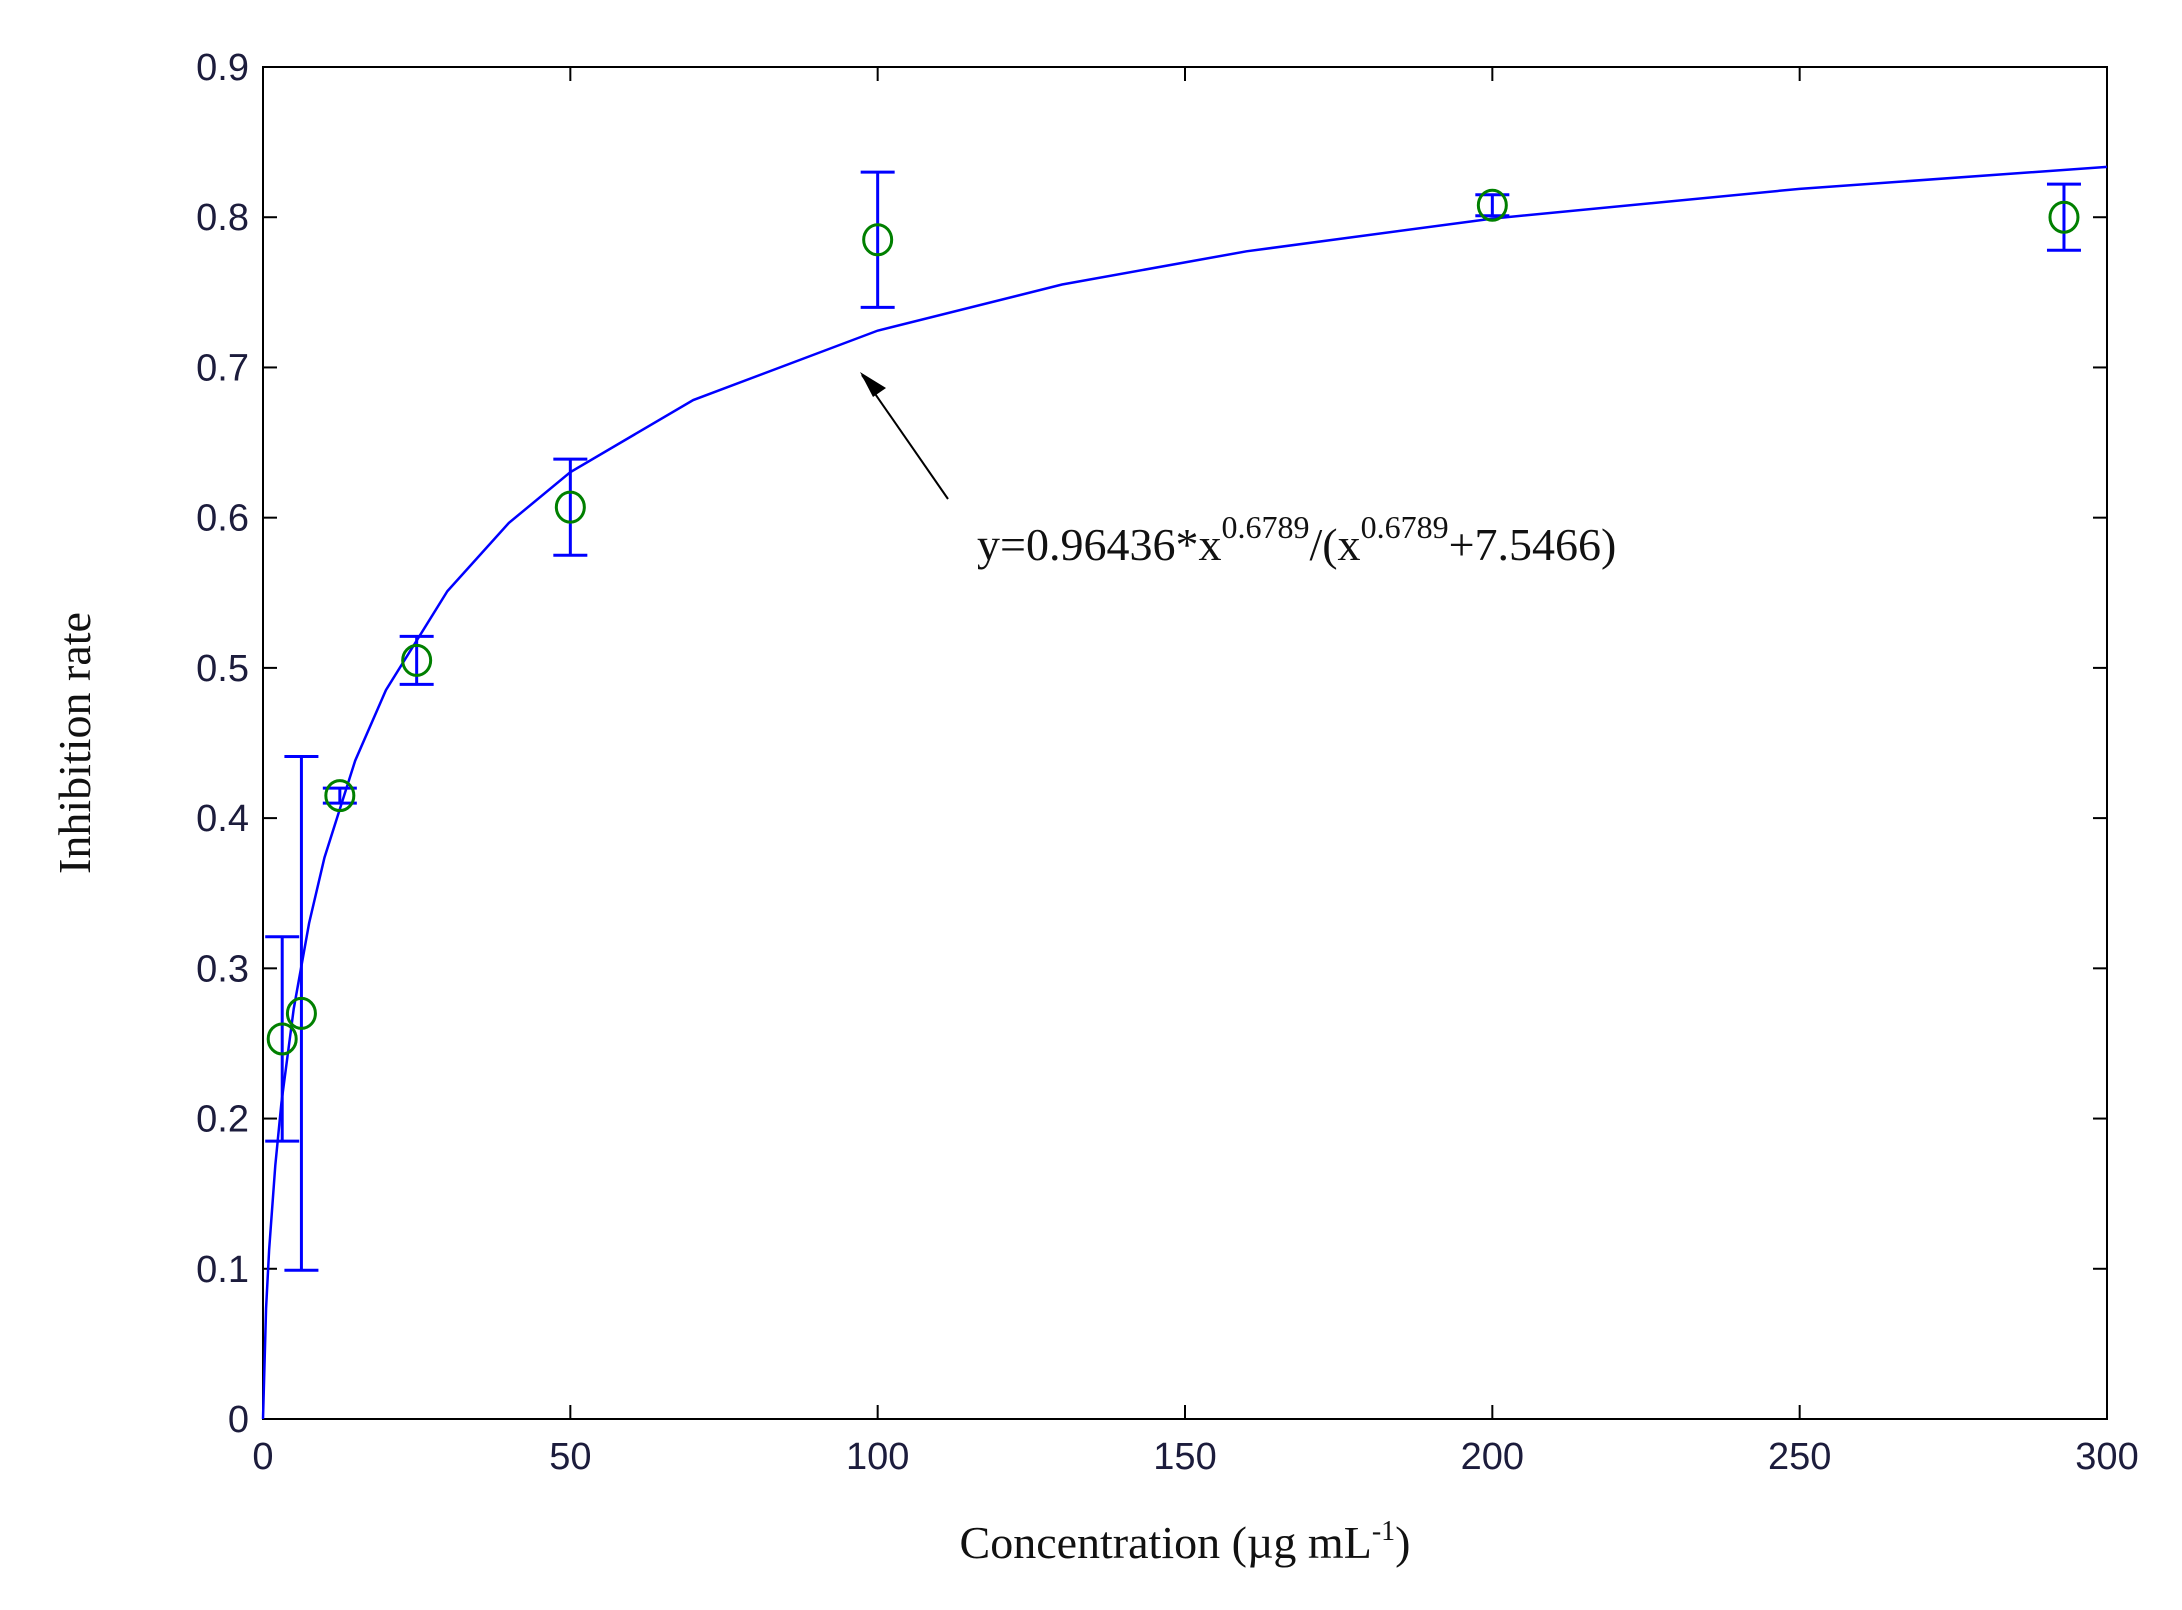 This screenshot has height=1610, width=2182. Describe the element at coordinates (222, 519) in the screenshot. I see `y-tick-label: 0.6` at that location.